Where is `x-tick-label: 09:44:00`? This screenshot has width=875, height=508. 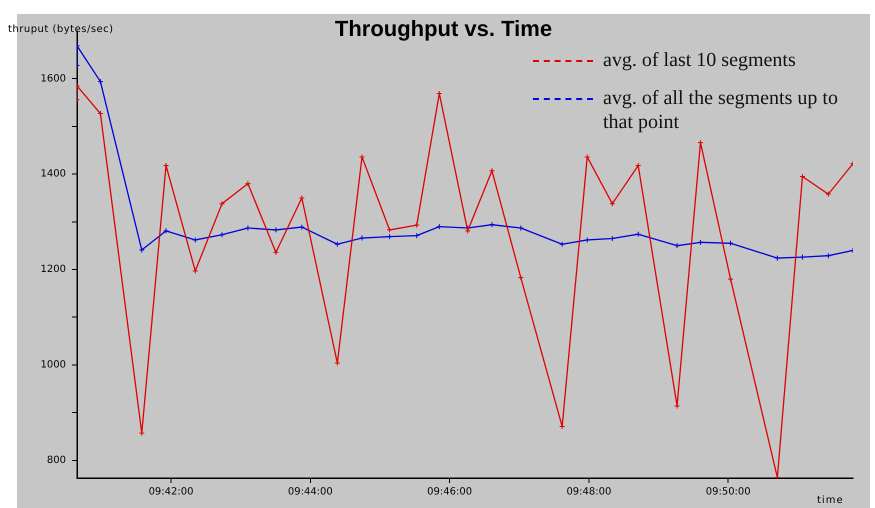 x-tick-label: 09:44:00 is located at coordinates (310, 492).